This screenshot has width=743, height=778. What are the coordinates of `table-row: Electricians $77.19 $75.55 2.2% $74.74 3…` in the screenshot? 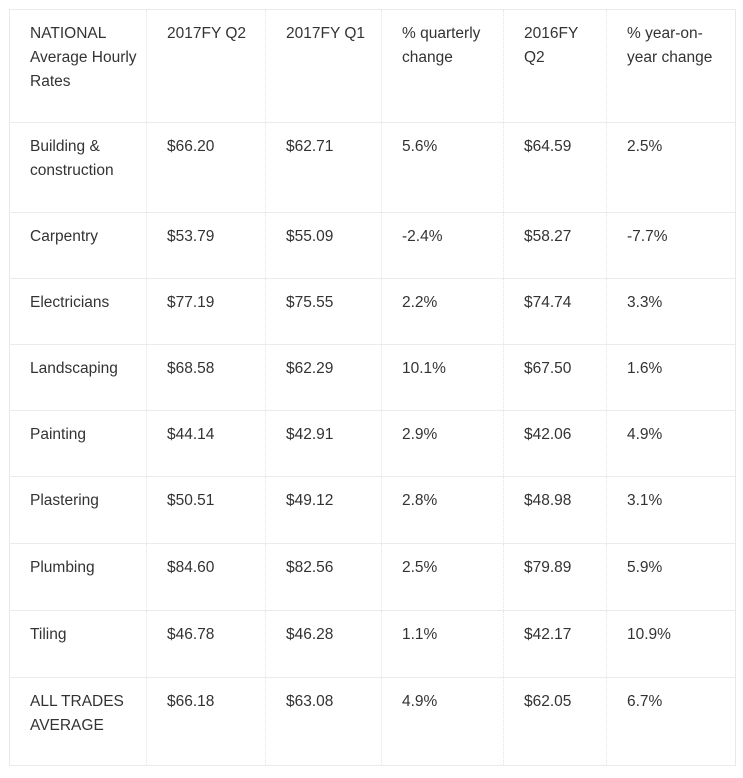 It's located at (372, 311).